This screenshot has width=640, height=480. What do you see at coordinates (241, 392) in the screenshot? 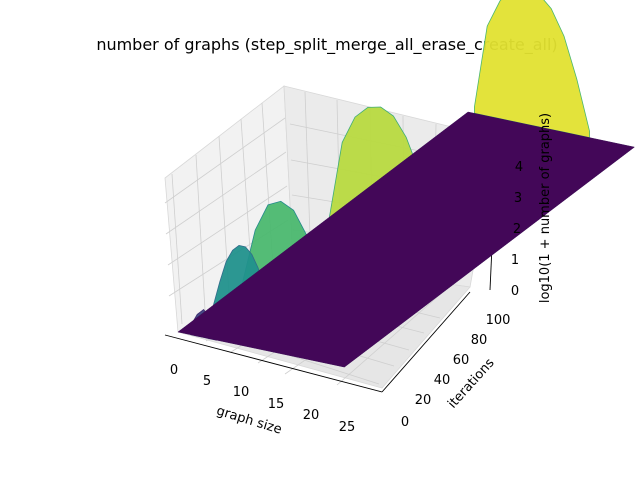
I see `x-tick-label: 10` at bounding box center [241, 392].